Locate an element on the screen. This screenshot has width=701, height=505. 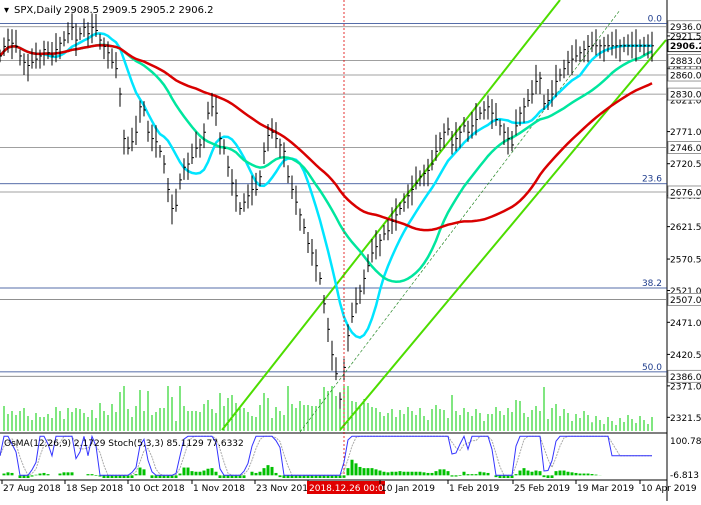
symbol-arrow-icon: ▾ is located at coordinates (6, 10).